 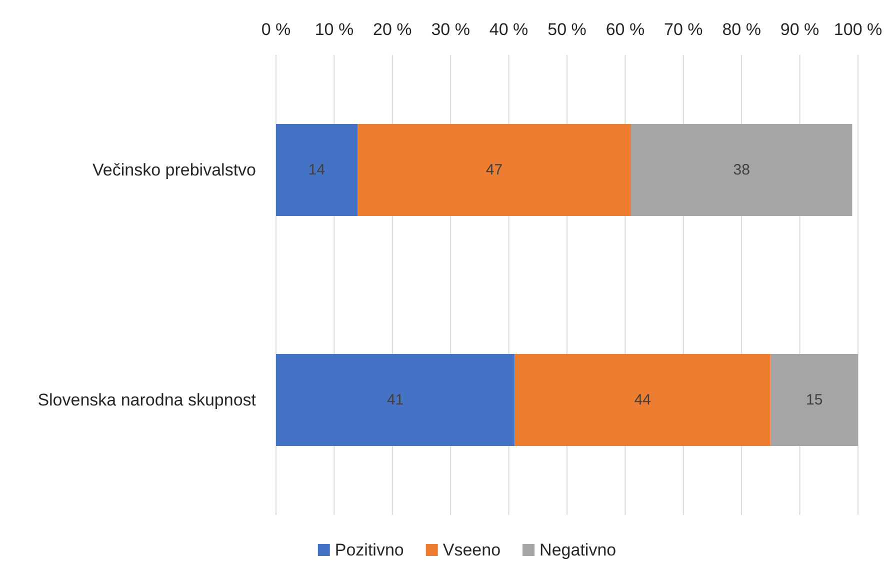 What do you see at coordinates (147, 400) in the screenshot?
I see `y-tick-label: Slovenska narodna skupnost` at bounding box center [147, 400].